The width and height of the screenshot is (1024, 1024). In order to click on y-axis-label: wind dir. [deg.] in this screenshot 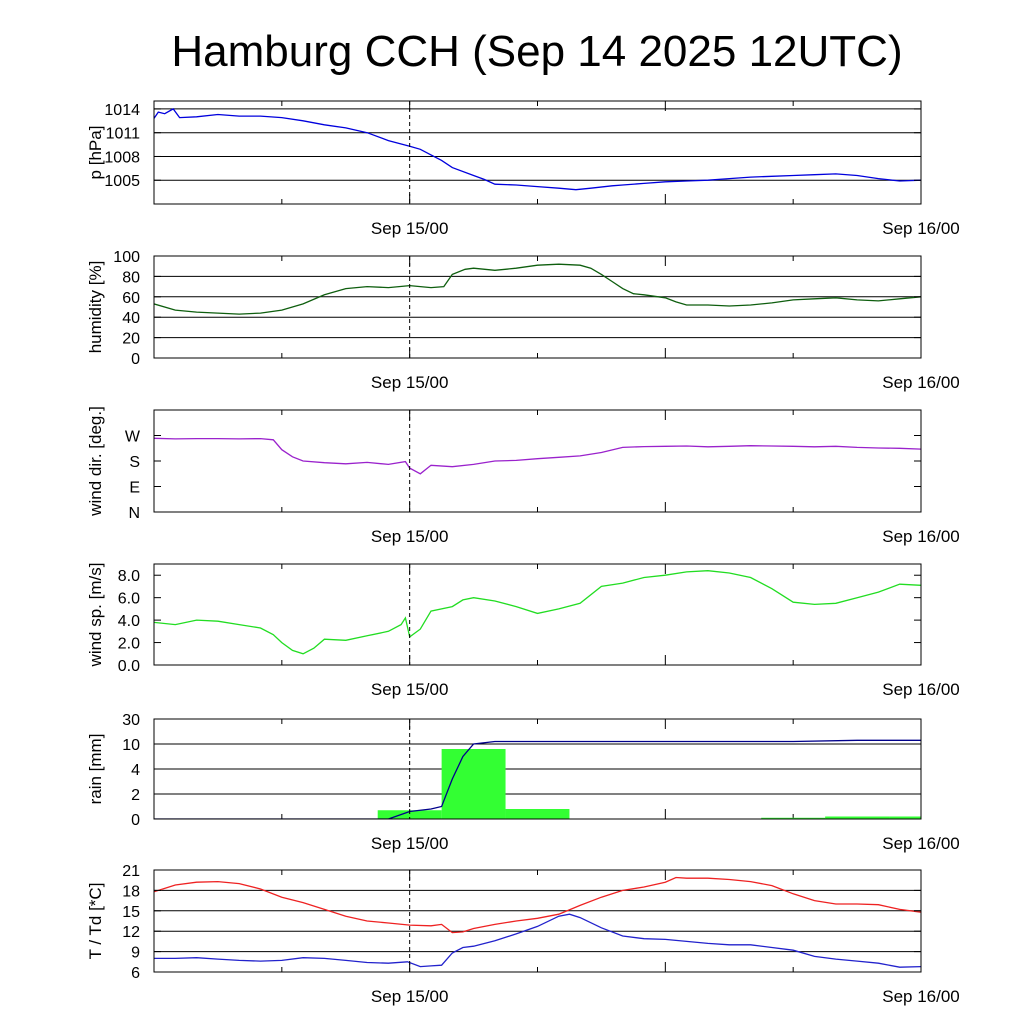, I will do `click(95, 461)`.